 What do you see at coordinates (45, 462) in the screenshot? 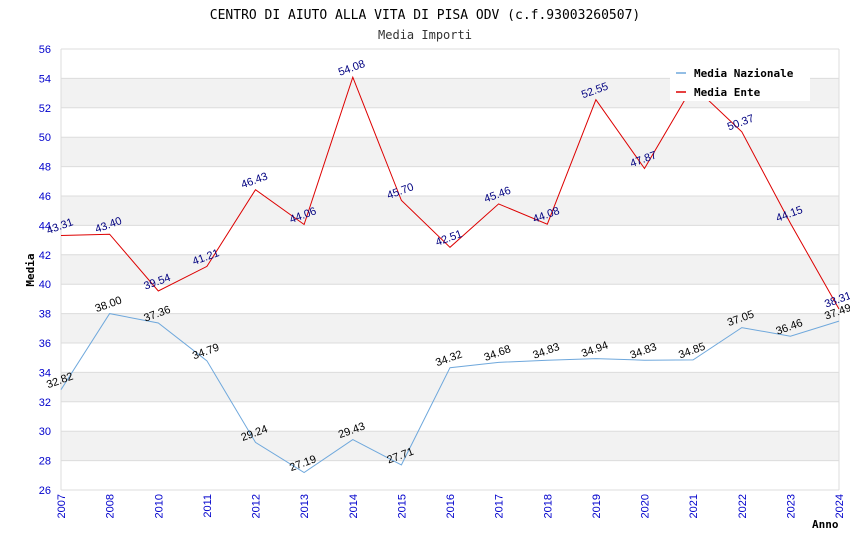
I see `y-tick-label: 28` at bounding box center [45, 462].